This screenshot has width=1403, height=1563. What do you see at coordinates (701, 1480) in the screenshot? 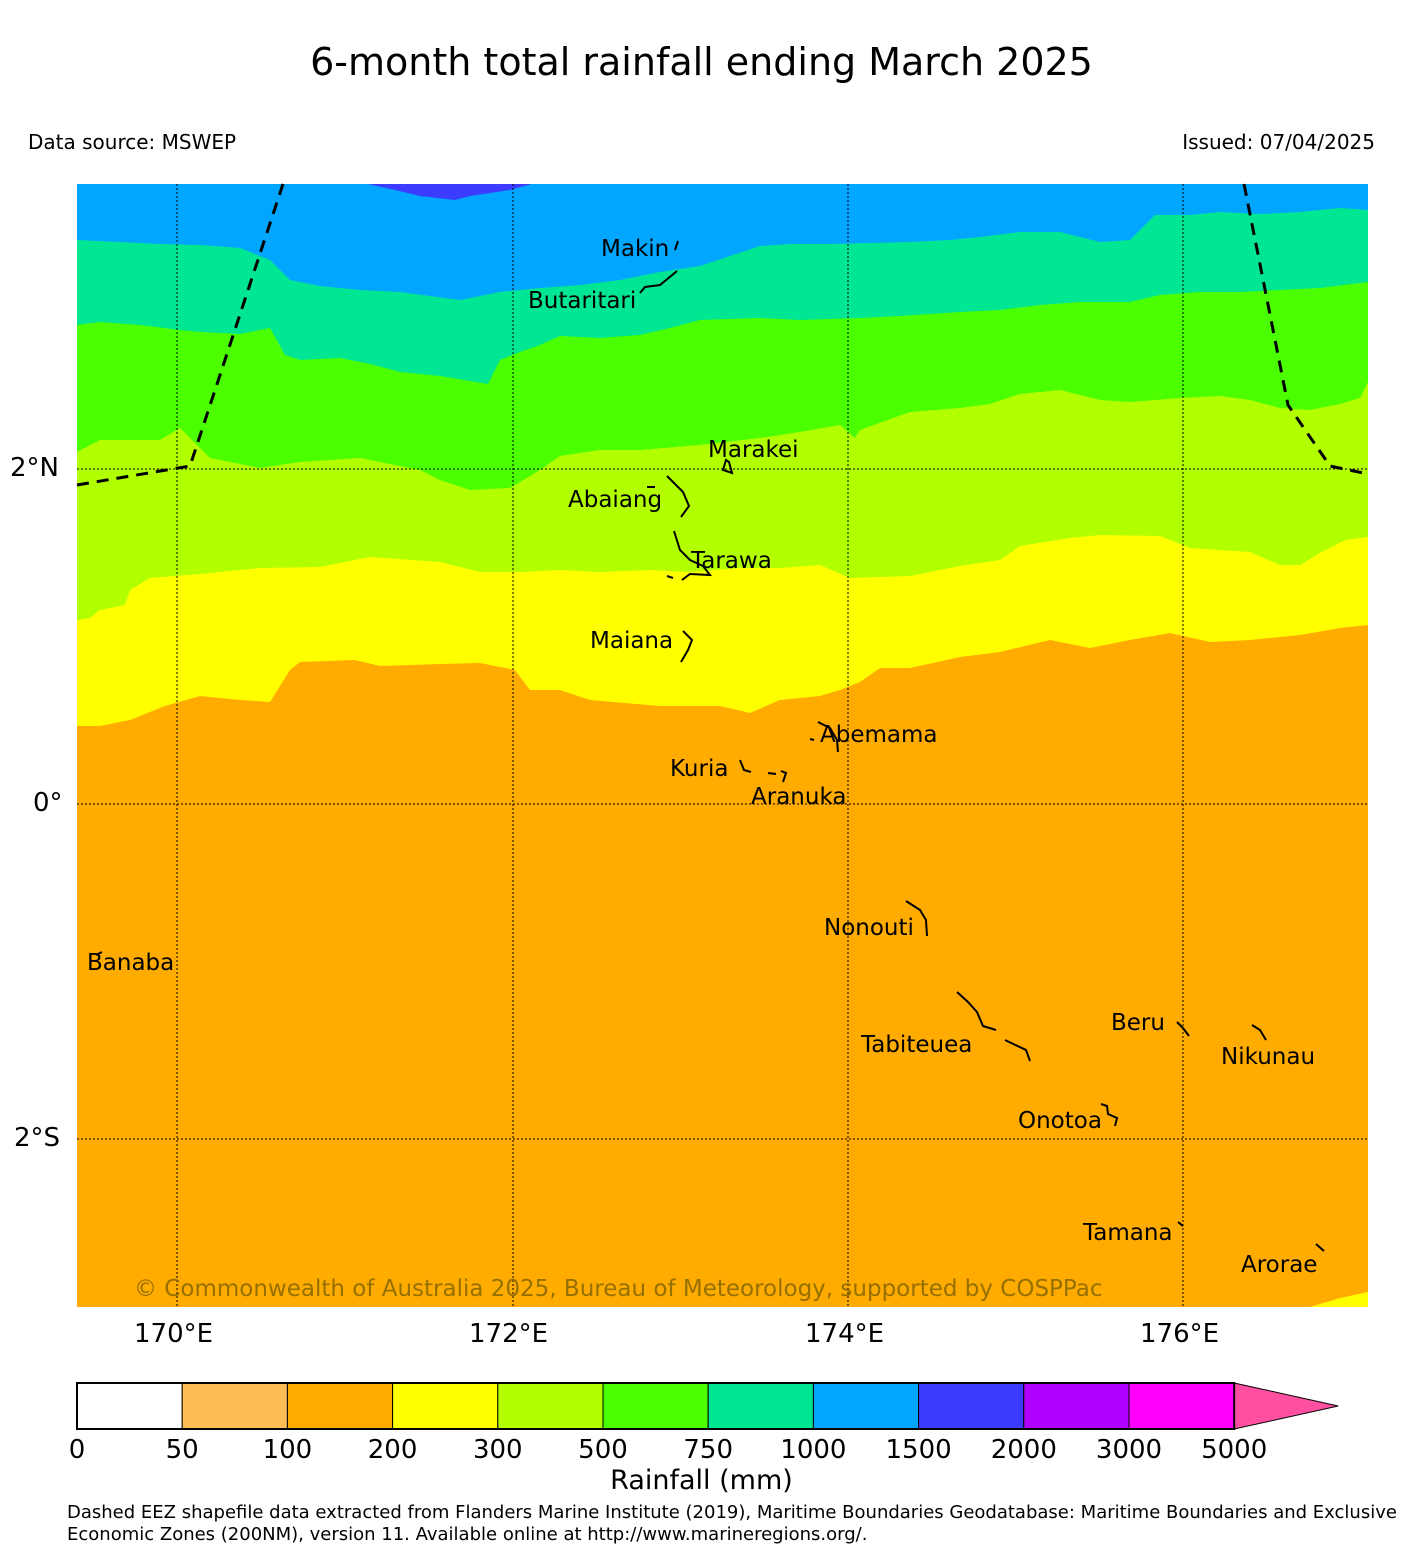
I see `colorbar-title: Rainfall (mm)` at bounding box center [701, 1480].